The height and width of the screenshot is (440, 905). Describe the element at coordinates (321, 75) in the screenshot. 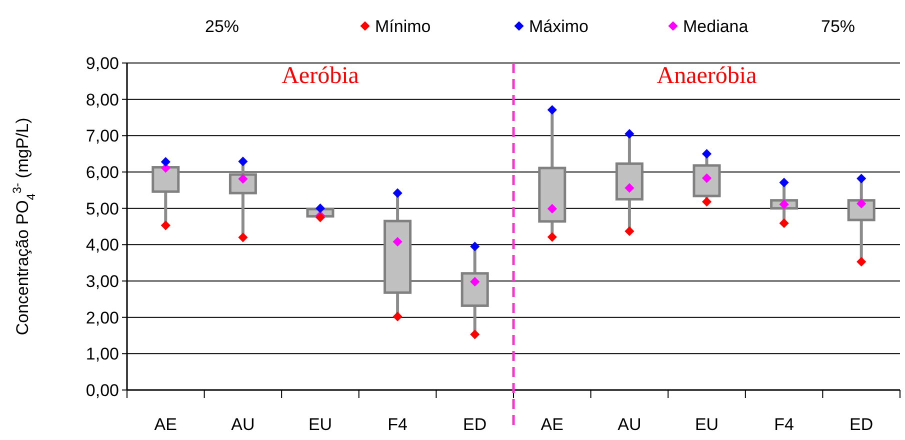

I see `annotation: Aeróbia` at that location.